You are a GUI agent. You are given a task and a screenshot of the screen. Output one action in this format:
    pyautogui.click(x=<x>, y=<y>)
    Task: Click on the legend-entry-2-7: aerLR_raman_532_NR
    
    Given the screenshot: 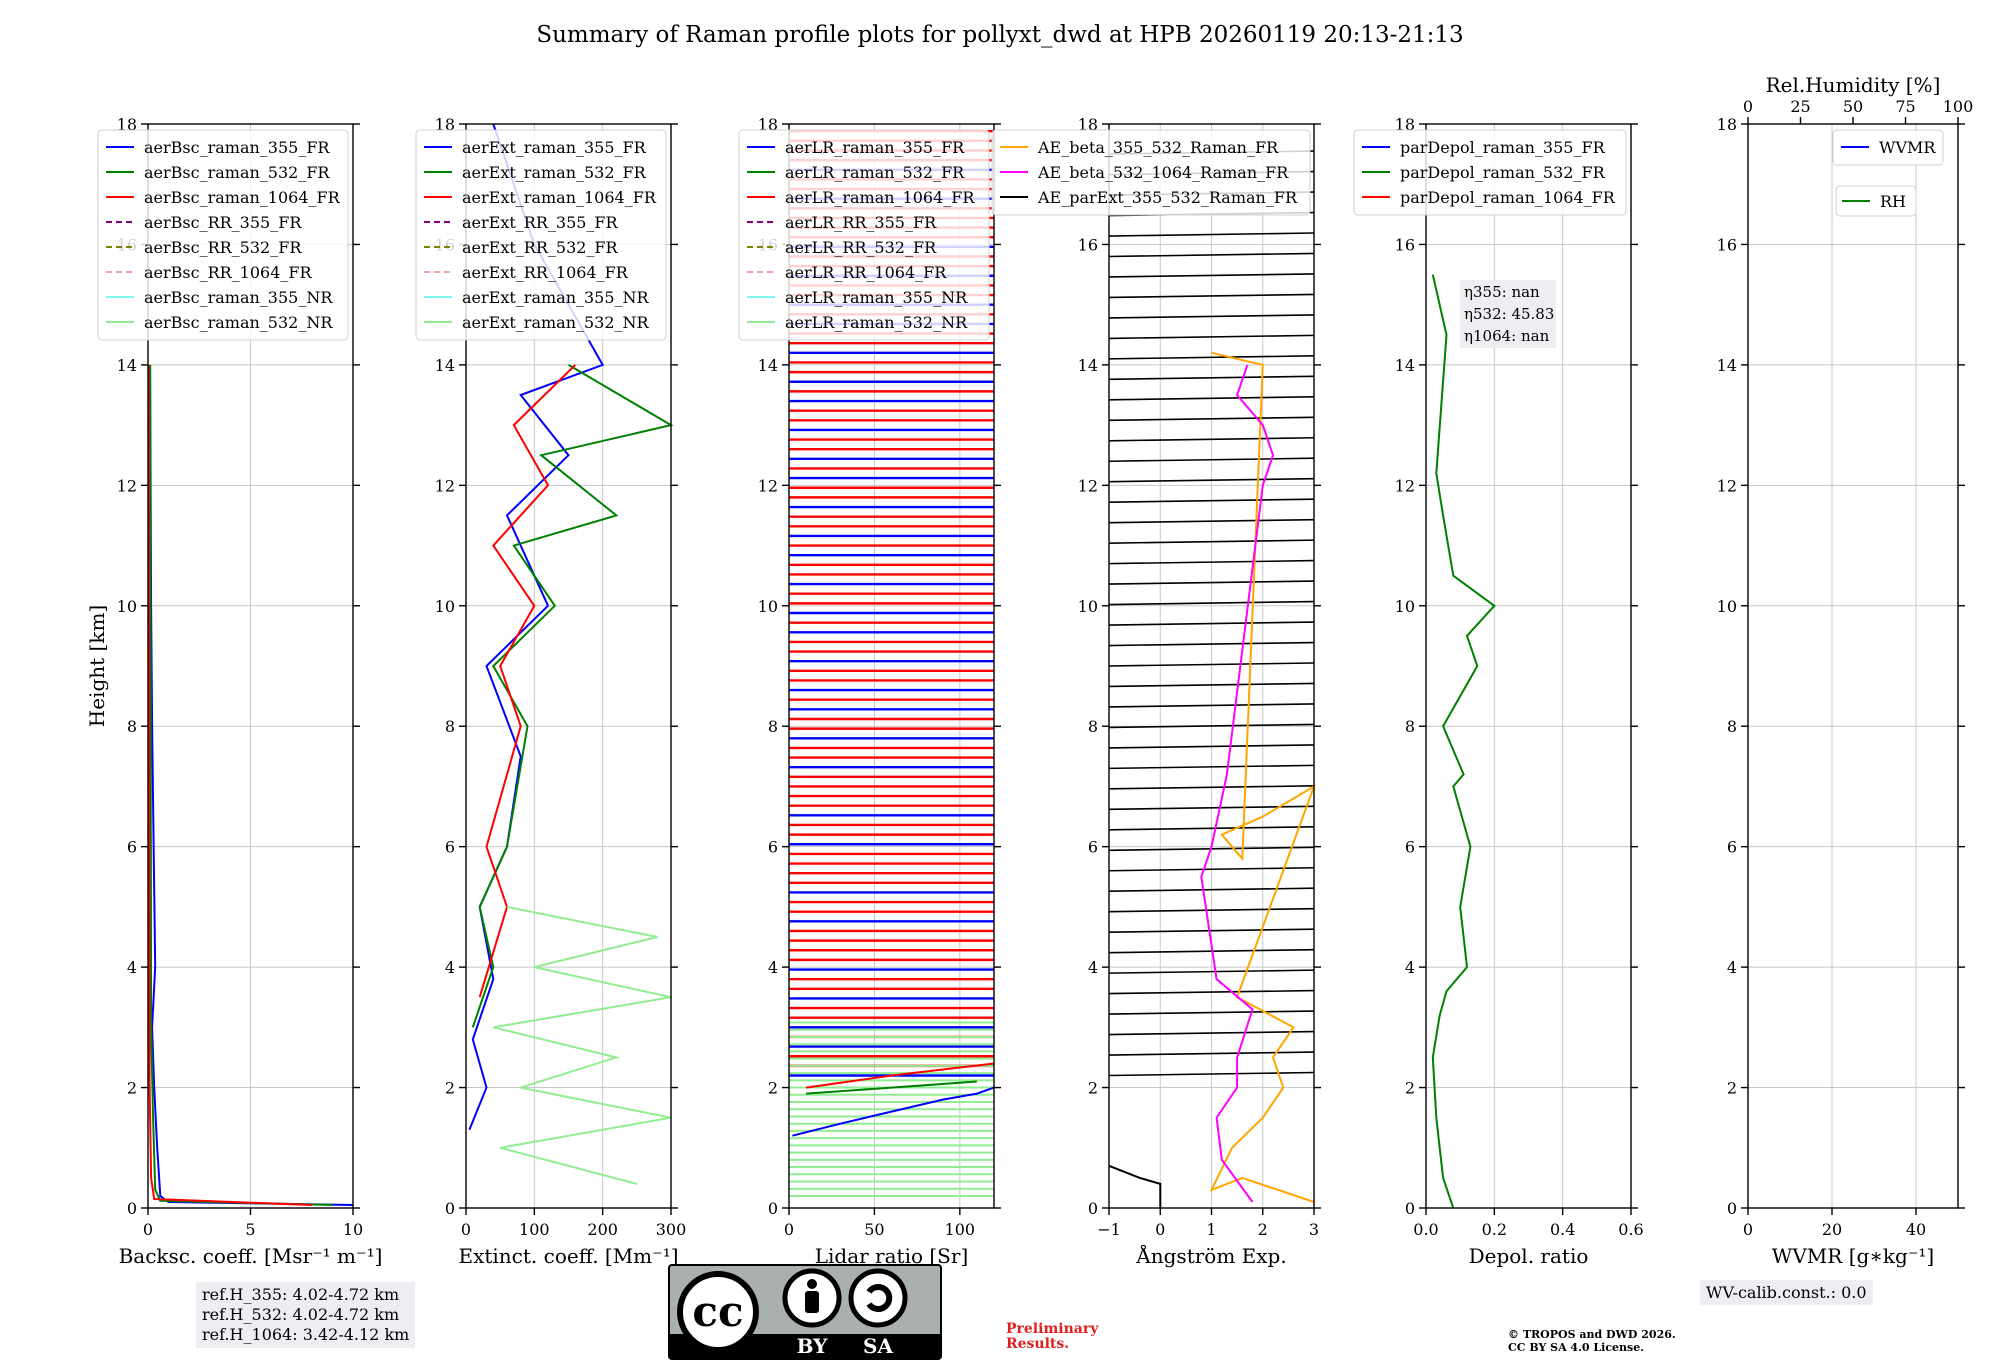 What is the action you would take?
    pyautogui.click(x=876, y=322)
    